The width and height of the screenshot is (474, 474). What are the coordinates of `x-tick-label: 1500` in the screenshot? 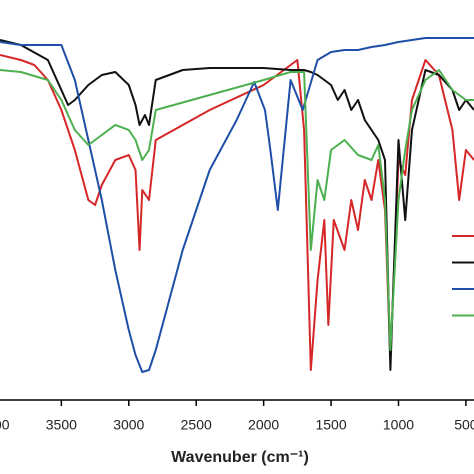 It's located at (330, 425).